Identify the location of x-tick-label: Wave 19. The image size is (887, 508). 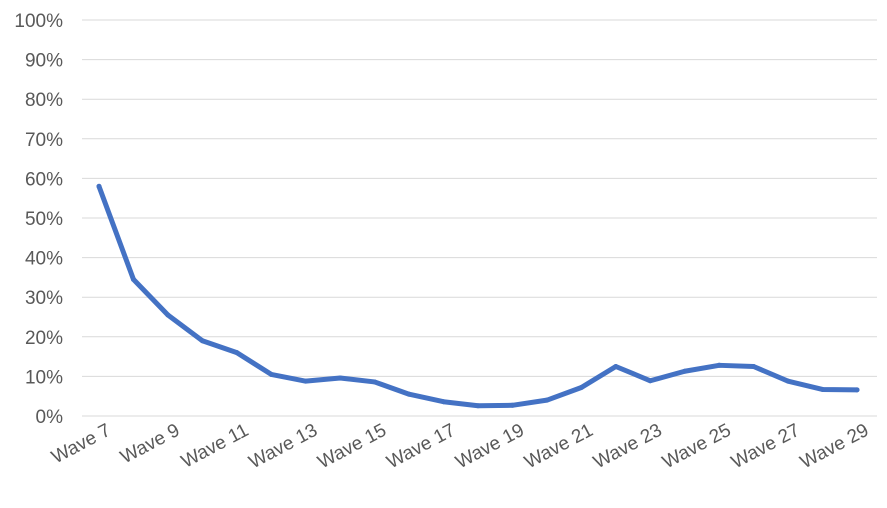
(489, 446).